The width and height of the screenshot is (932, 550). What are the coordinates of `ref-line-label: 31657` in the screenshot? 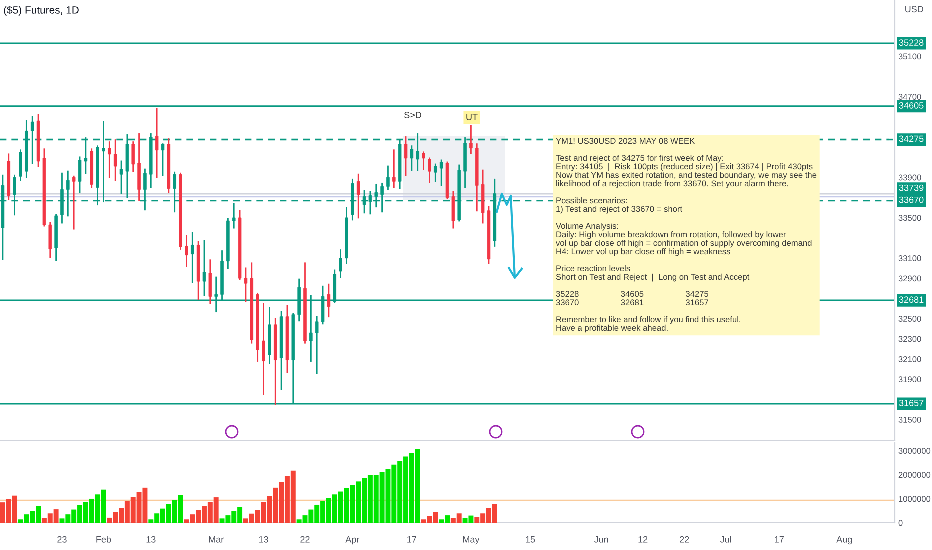 It's located at (911, 403).